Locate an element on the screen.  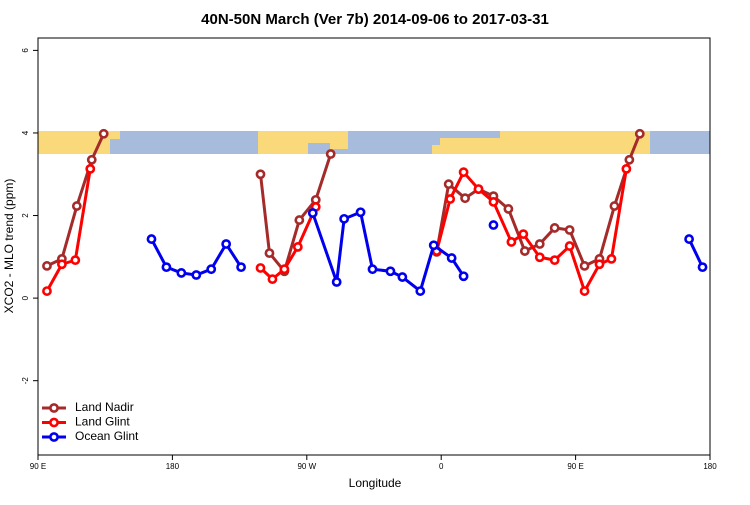
y-tick-label: -2 is located at coordinates (25, 381).